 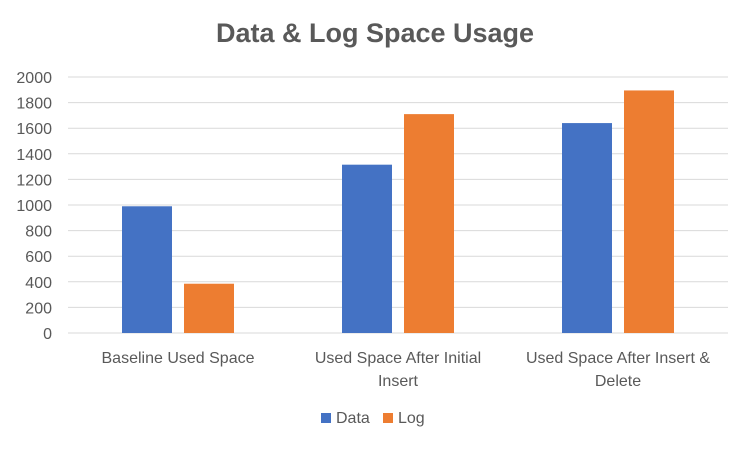 I want to click on y-tick-label: 1200, so click(x=34, y=180).